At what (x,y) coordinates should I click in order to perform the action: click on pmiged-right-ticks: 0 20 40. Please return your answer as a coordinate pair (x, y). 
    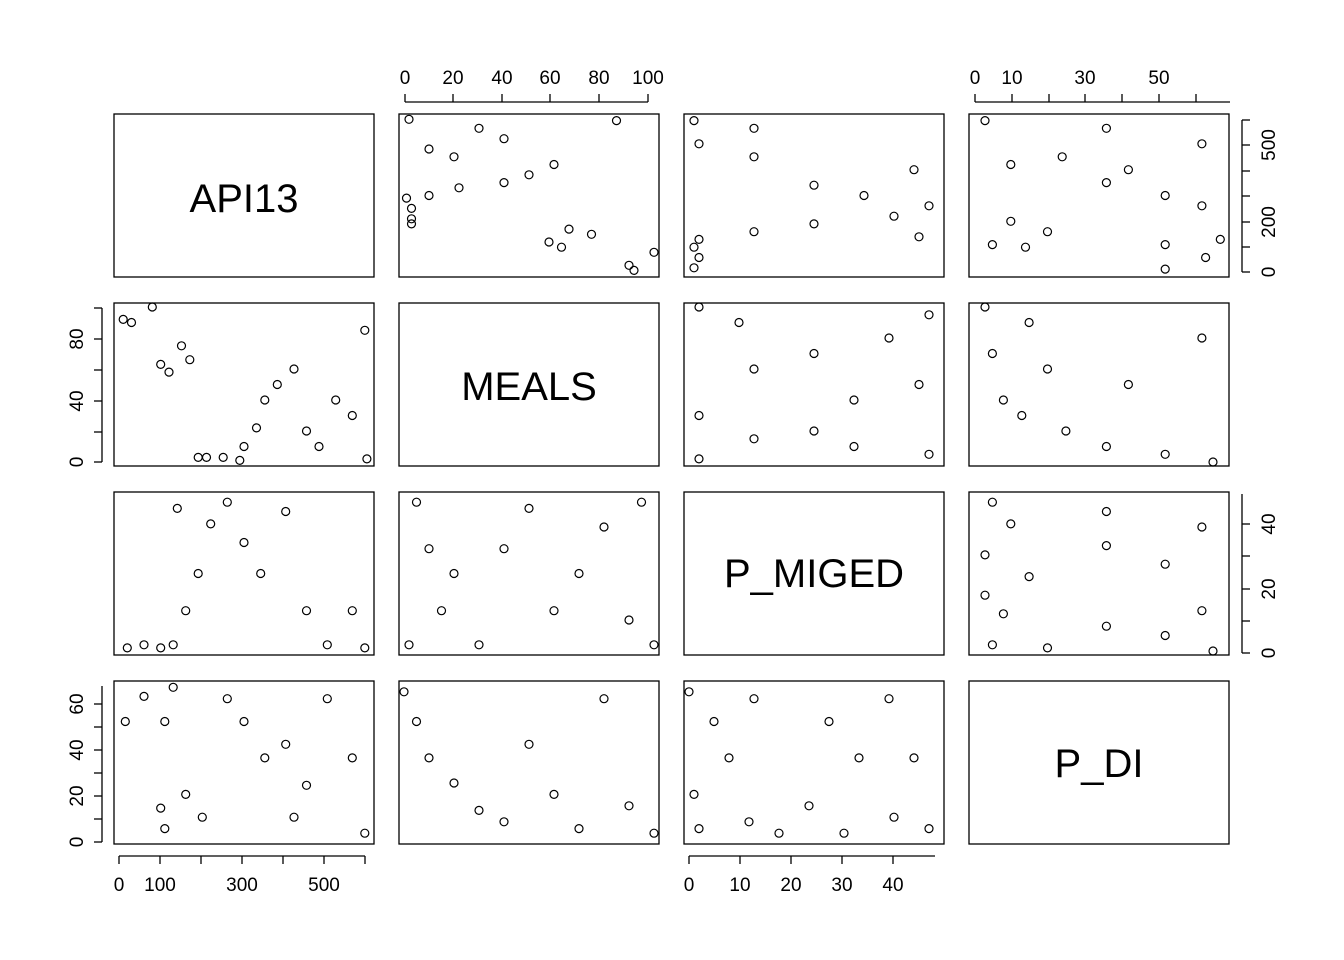
    Looking at the image, I should click on (1261, 585).